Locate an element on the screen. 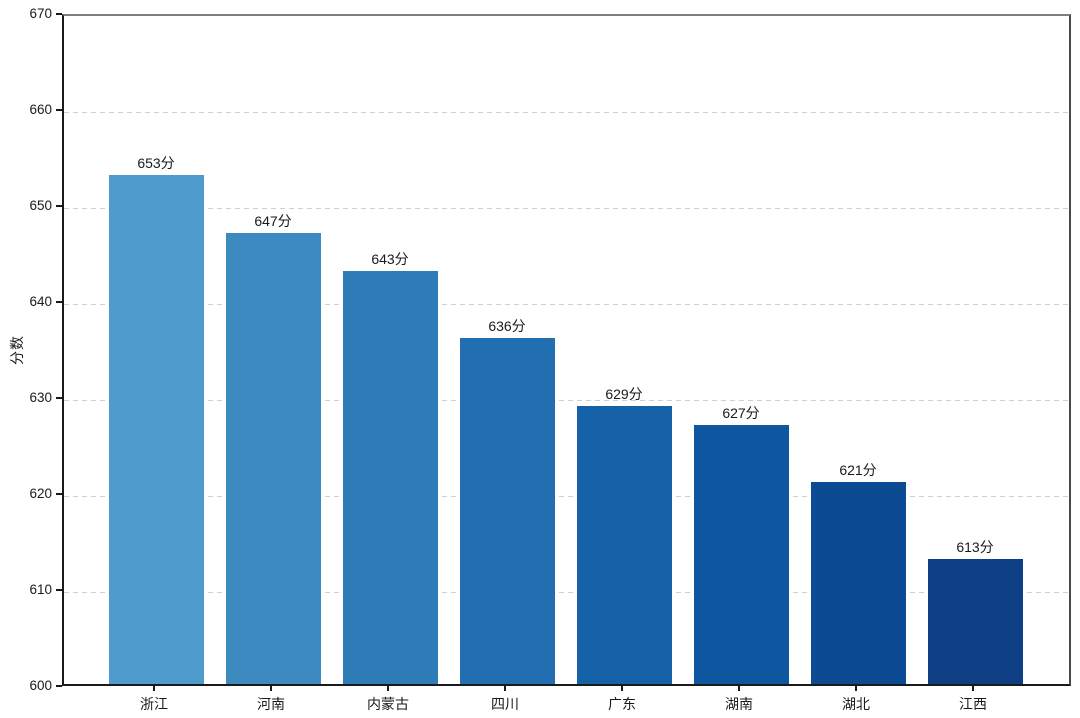 Image resolution: width=1080 pixels, height=718 pixels. y-tick-label: 660 is located at coordinates (40, 109).